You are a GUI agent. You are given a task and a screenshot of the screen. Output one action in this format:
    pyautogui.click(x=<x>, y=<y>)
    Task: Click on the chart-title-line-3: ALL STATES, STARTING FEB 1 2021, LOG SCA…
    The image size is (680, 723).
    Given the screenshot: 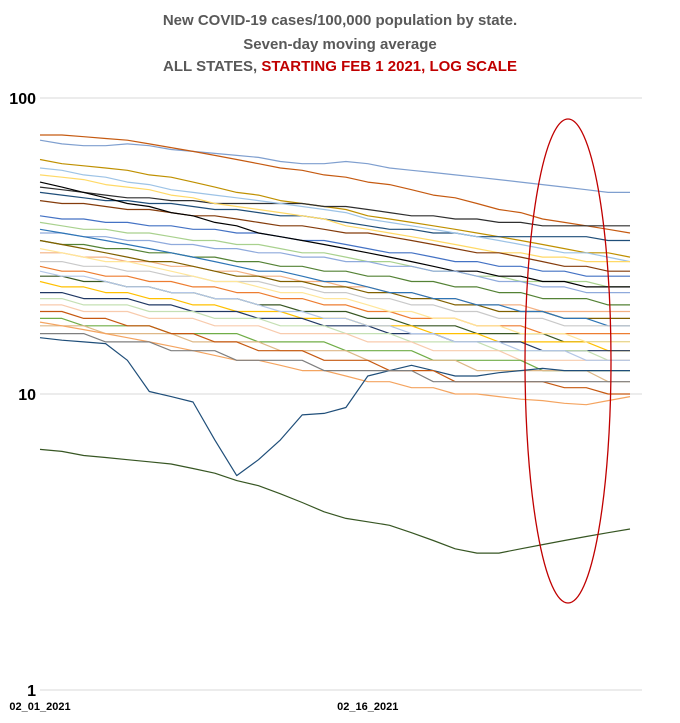 What is the action you would take?
    pyautogui.click(x=340, y=66)
    